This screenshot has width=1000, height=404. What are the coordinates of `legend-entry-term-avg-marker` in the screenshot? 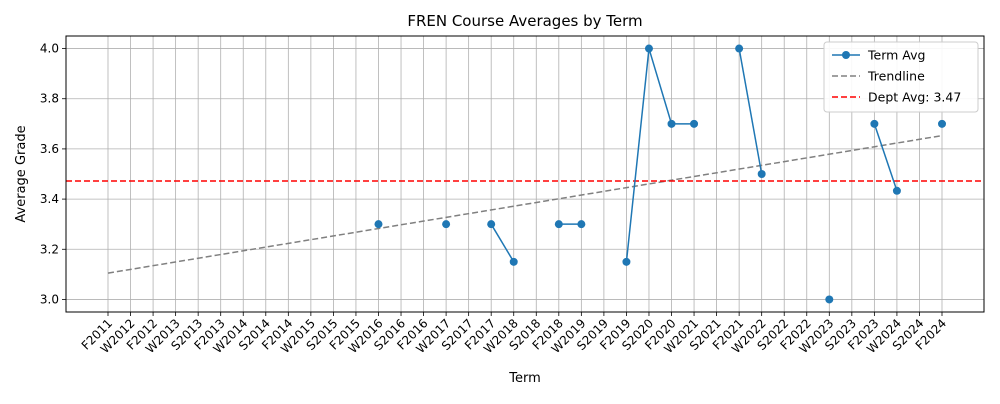 It's located at (846, 55).